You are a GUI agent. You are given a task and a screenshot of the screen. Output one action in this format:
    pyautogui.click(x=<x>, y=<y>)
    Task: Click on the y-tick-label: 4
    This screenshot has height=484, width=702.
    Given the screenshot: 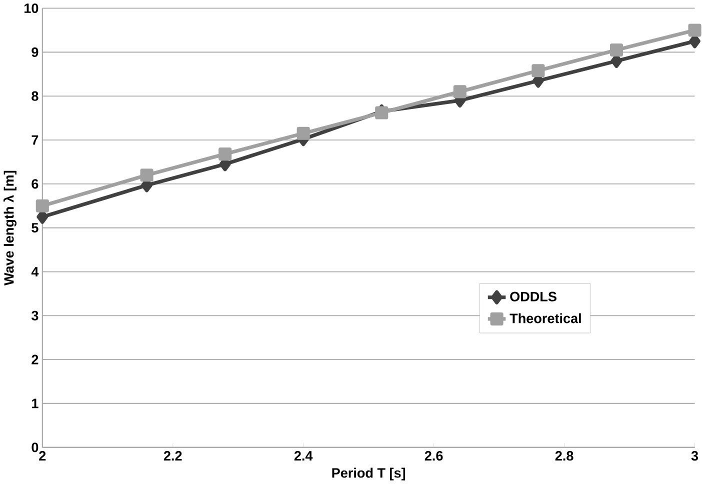 What is the action you would take?
    pyautogui.click(x=35, y=271)
    